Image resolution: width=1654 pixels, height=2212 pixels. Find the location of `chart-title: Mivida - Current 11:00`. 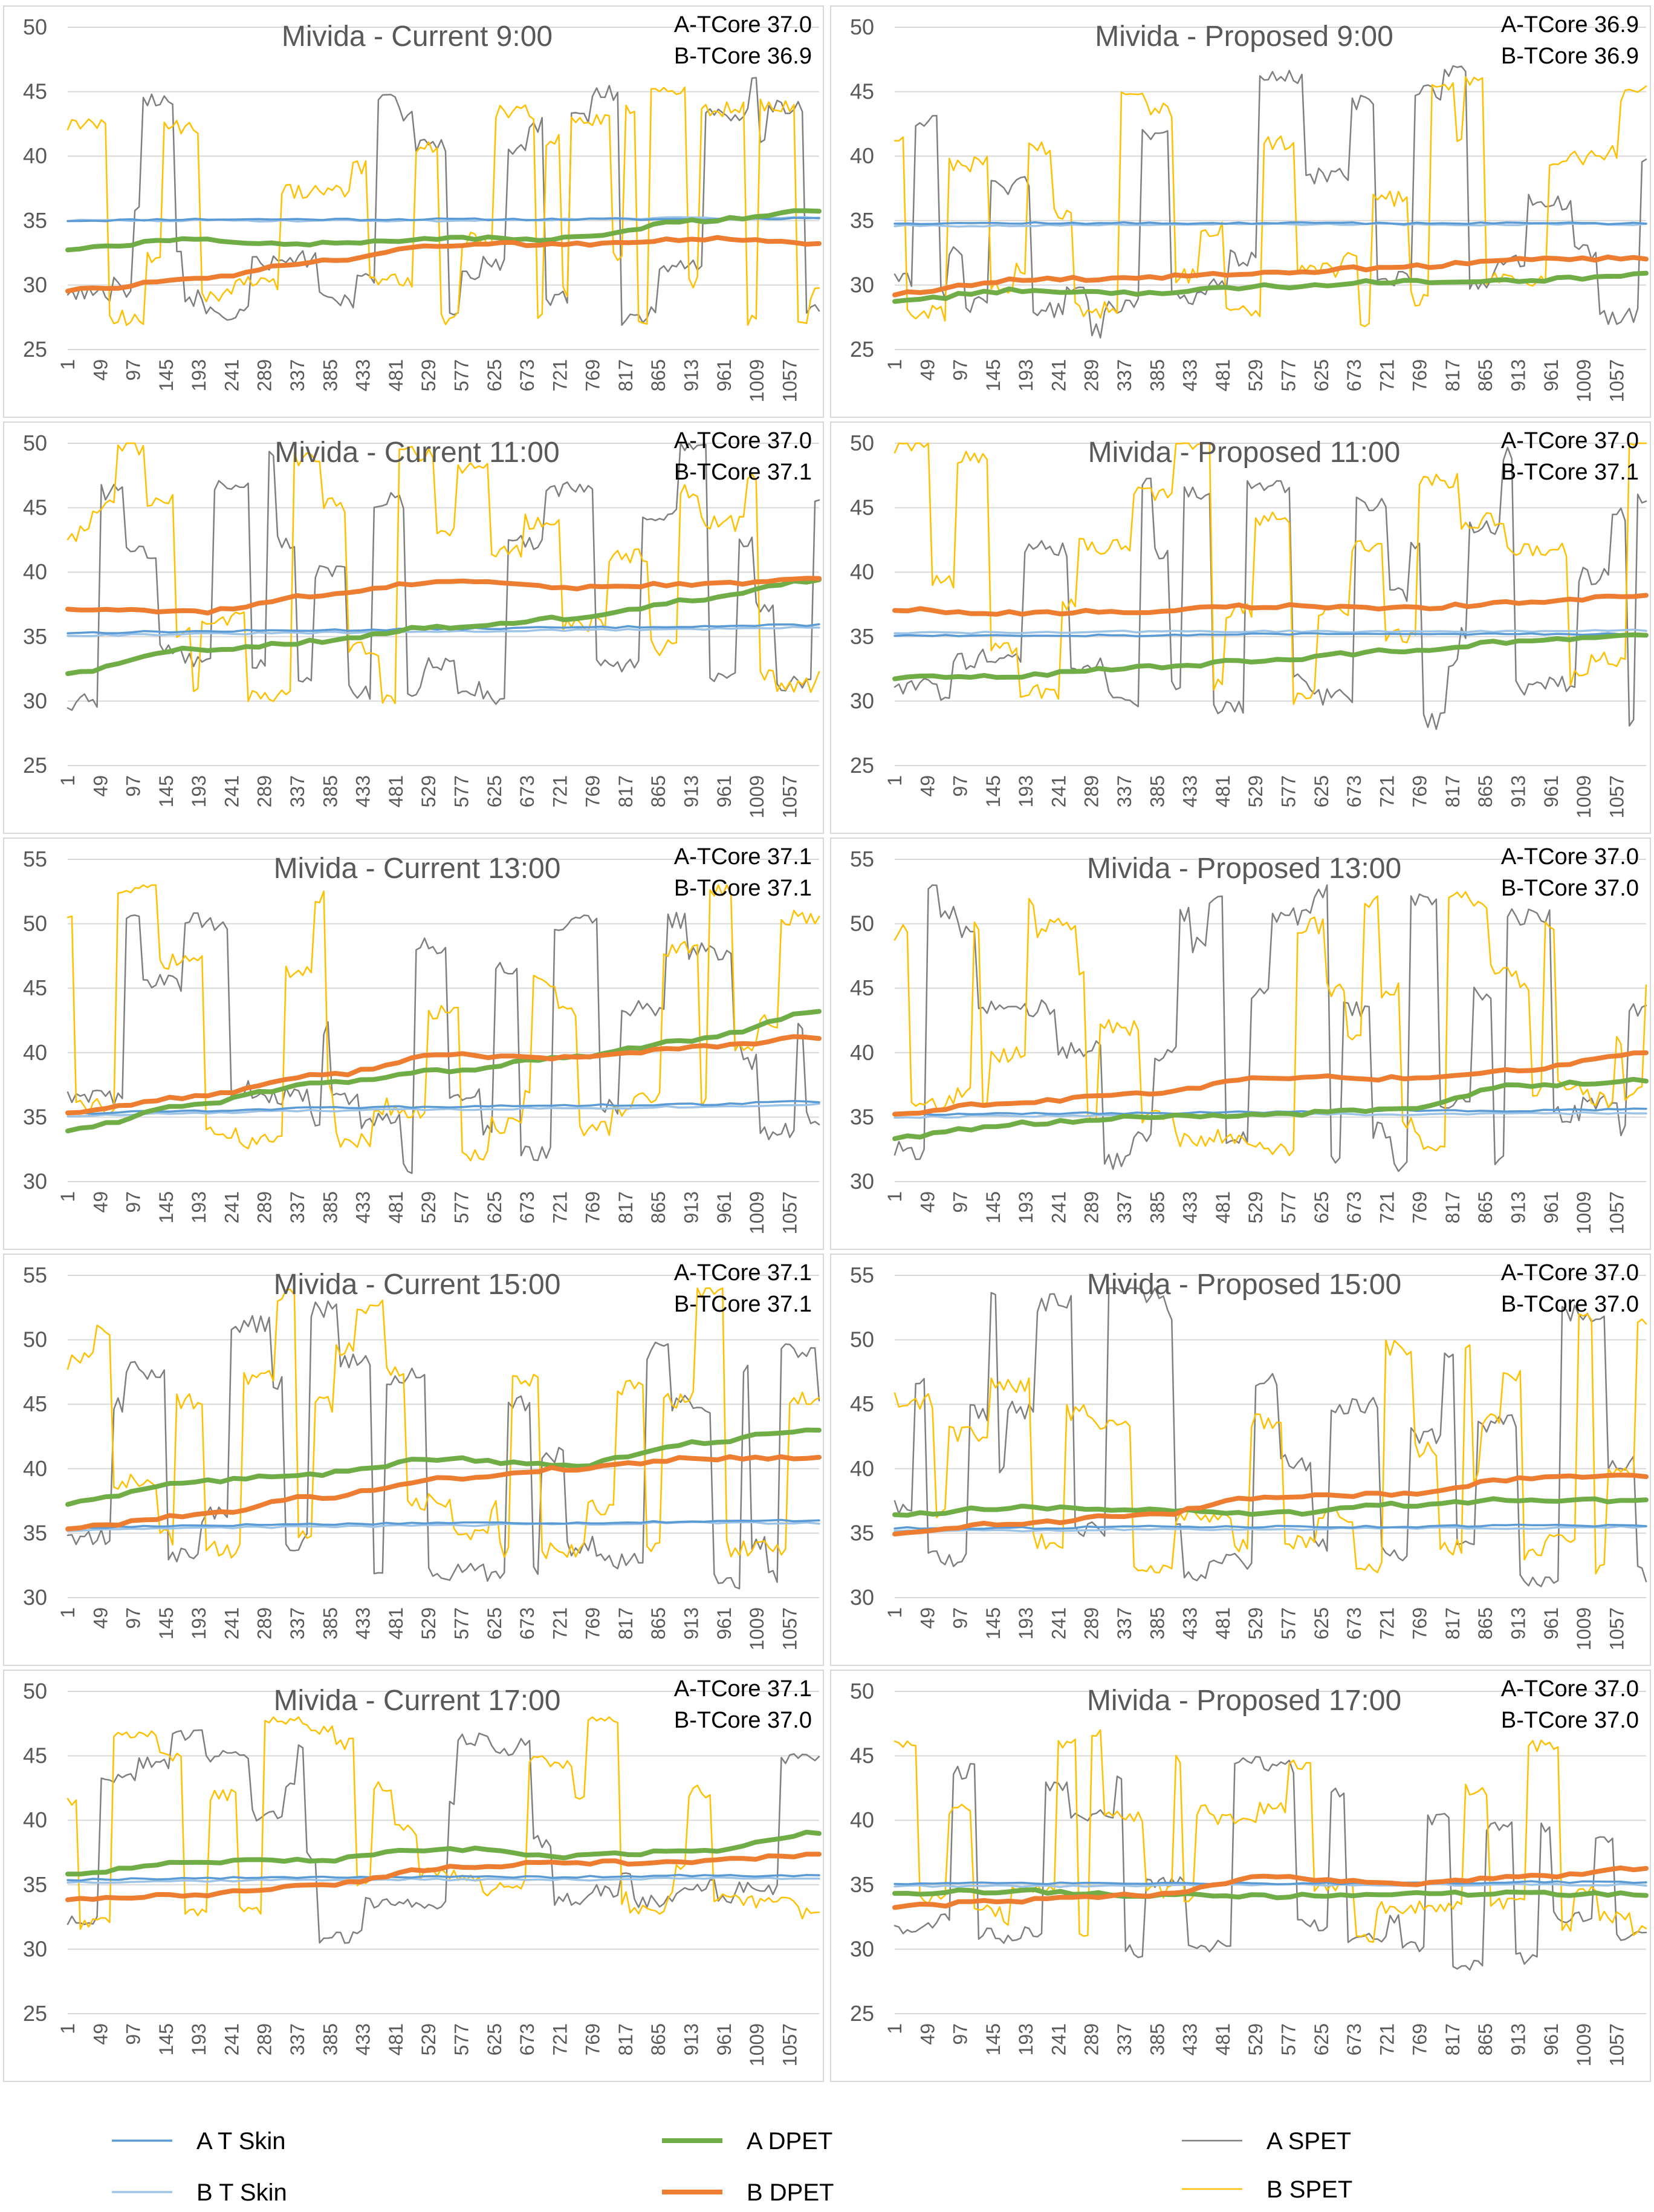

chart-title: Mivida - Current 11:00 is located at coordinates (416, 453).